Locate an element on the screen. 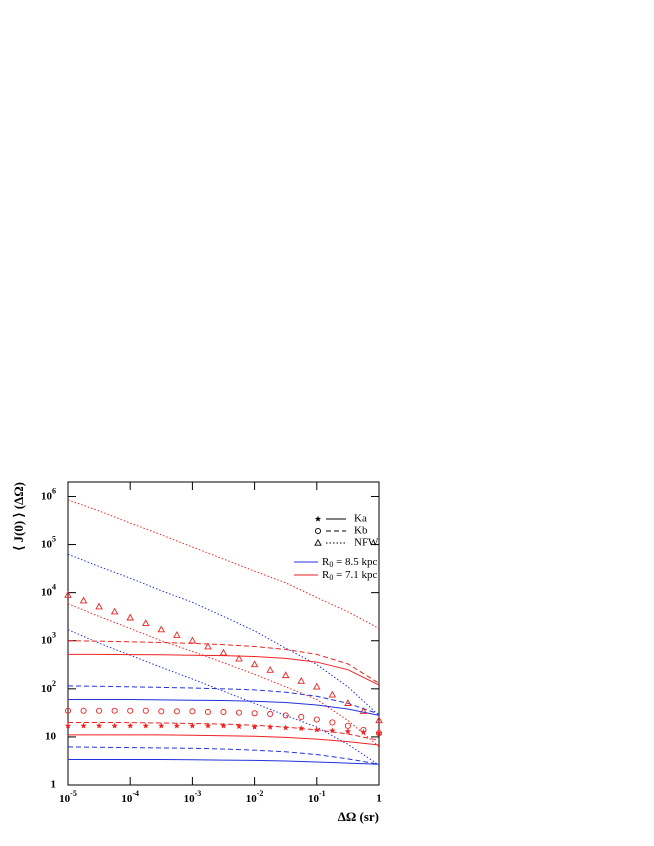  legend-label-rest: = 8.5 kpc is located at coordinates (355, 562).